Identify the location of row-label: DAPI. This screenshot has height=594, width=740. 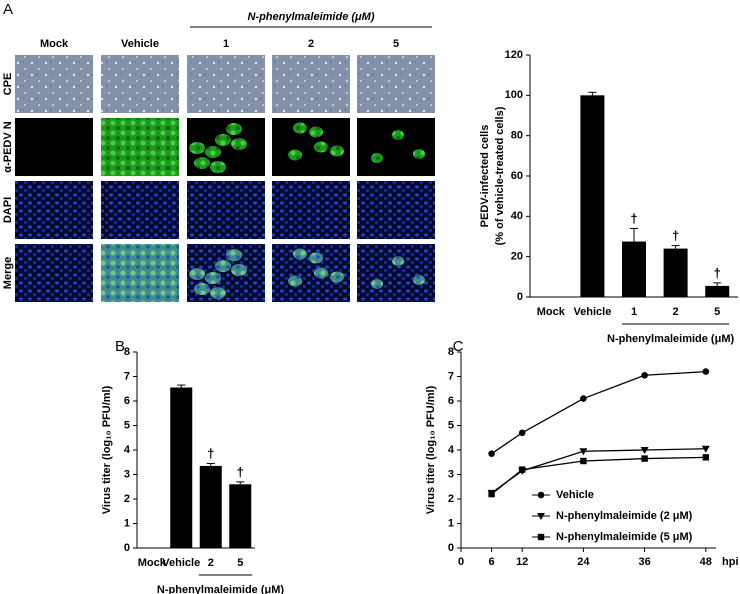
(8, 210).